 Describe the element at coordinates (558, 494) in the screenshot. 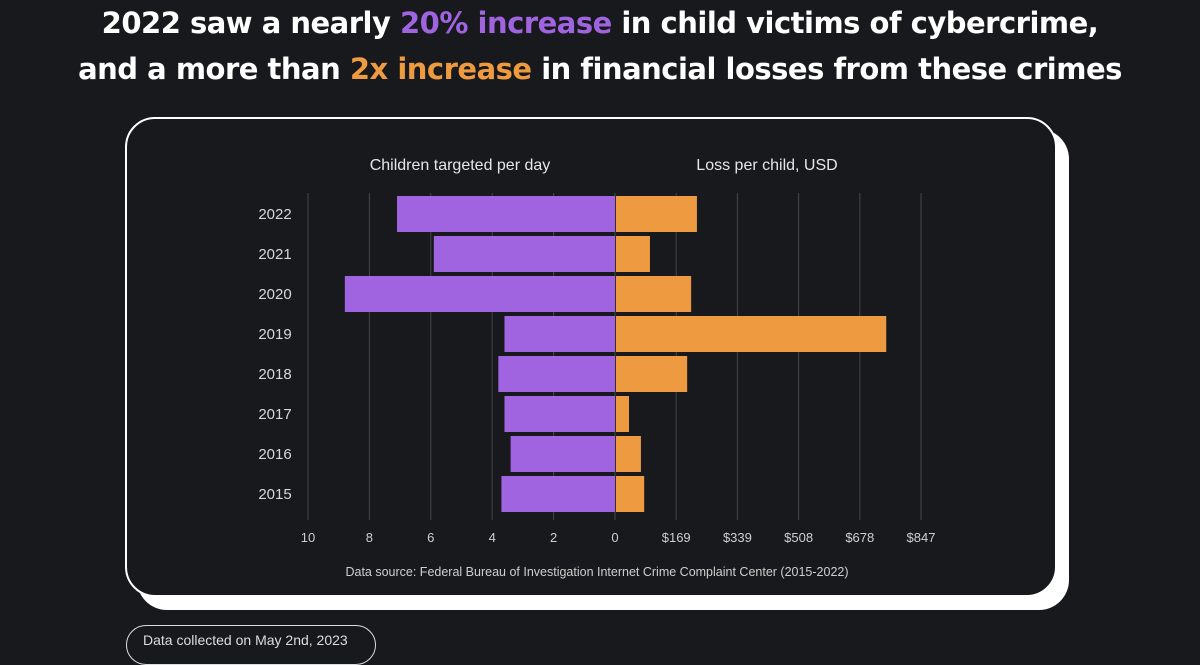

I see `bar-children-2015` at that location.